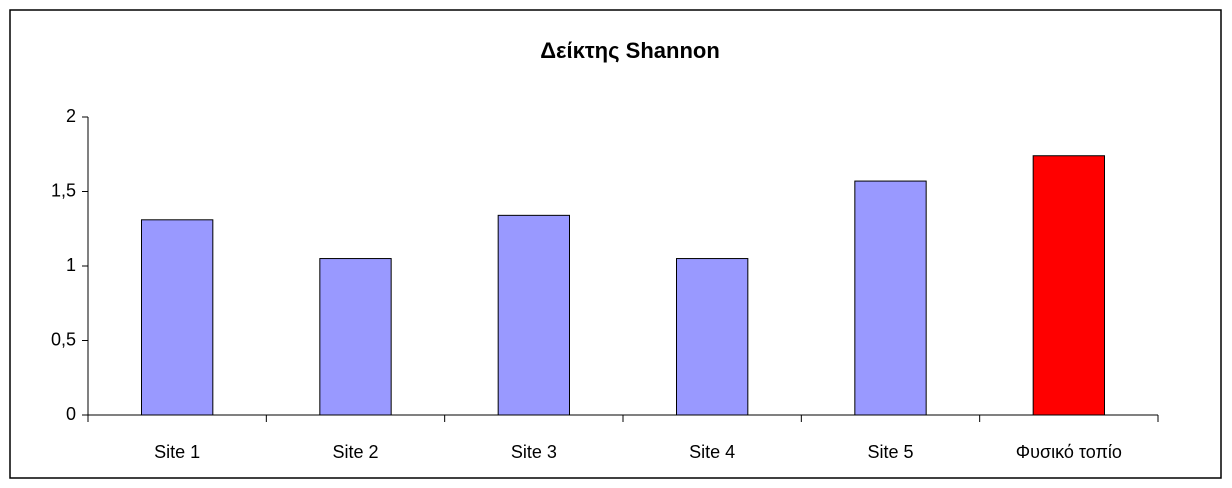 This screenshot has height=488, width=1232. I want to click on y-tick-label: 1,5, so click(63, 190).